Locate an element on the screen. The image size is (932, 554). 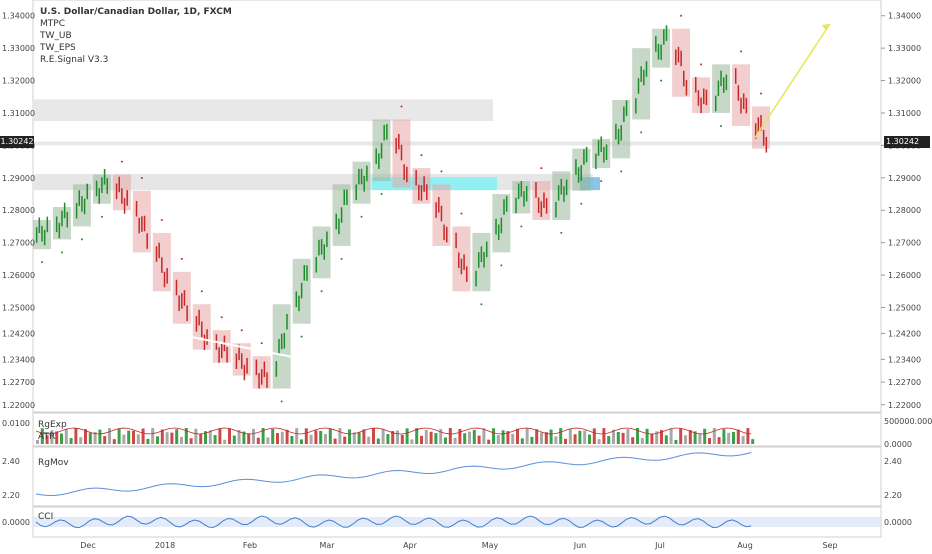
price-tick-label: 1.23400 is located at coordinates (904, 359).